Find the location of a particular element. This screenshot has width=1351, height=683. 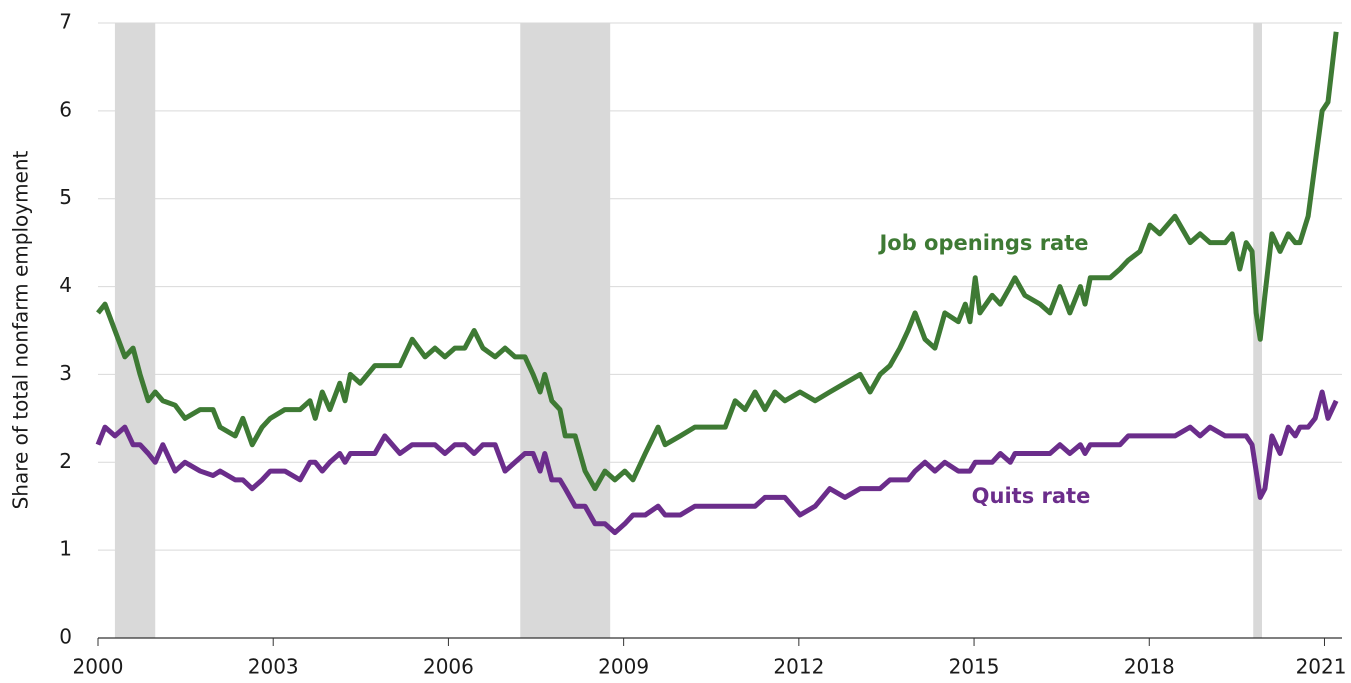

x-tick-label: 2009 is located at coordinates (623, 667).